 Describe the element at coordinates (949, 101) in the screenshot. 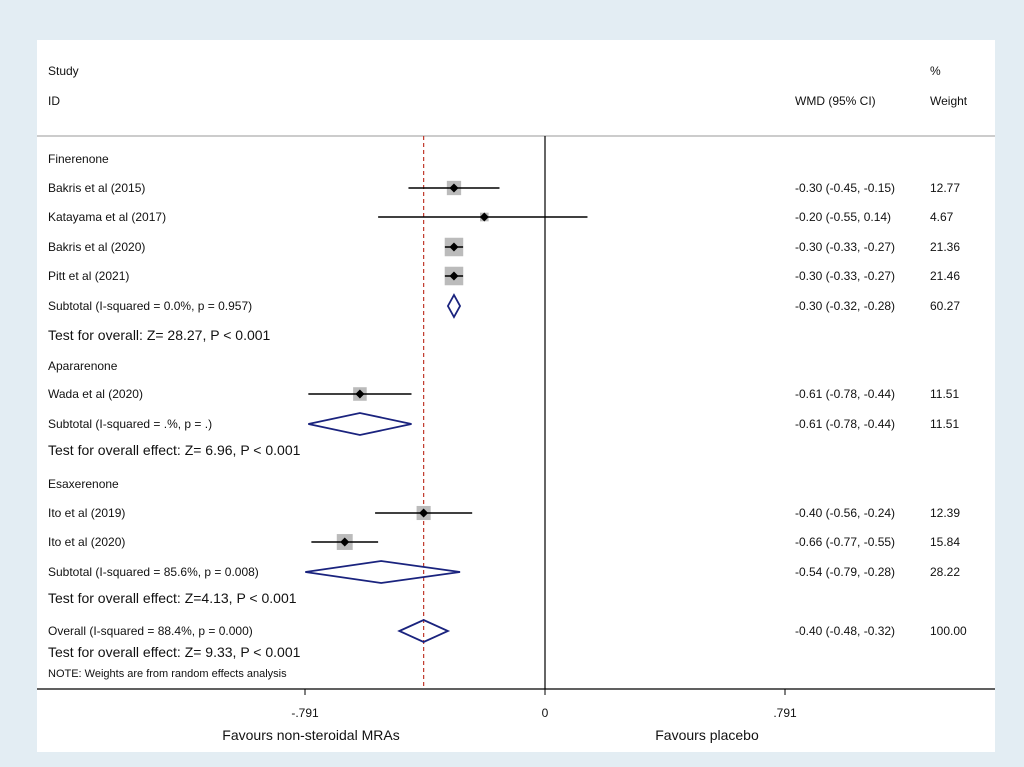

I see `header-weight: Weight` at that location.